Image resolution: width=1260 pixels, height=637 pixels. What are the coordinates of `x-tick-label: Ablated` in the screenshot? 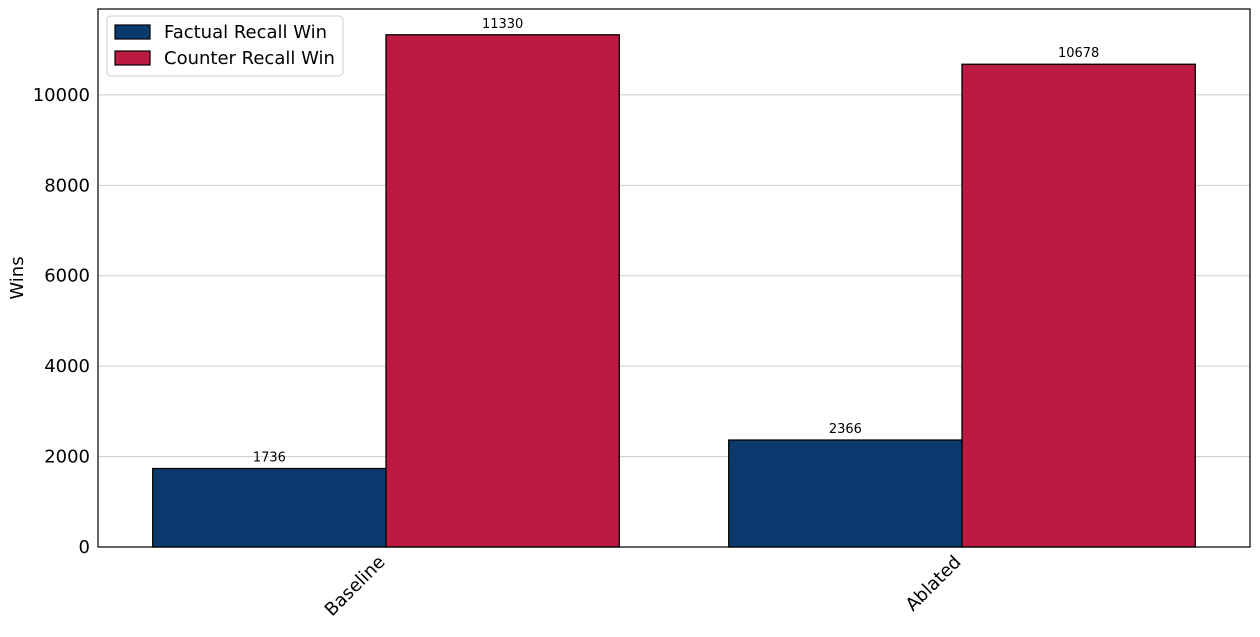 It's located at (934, 584).